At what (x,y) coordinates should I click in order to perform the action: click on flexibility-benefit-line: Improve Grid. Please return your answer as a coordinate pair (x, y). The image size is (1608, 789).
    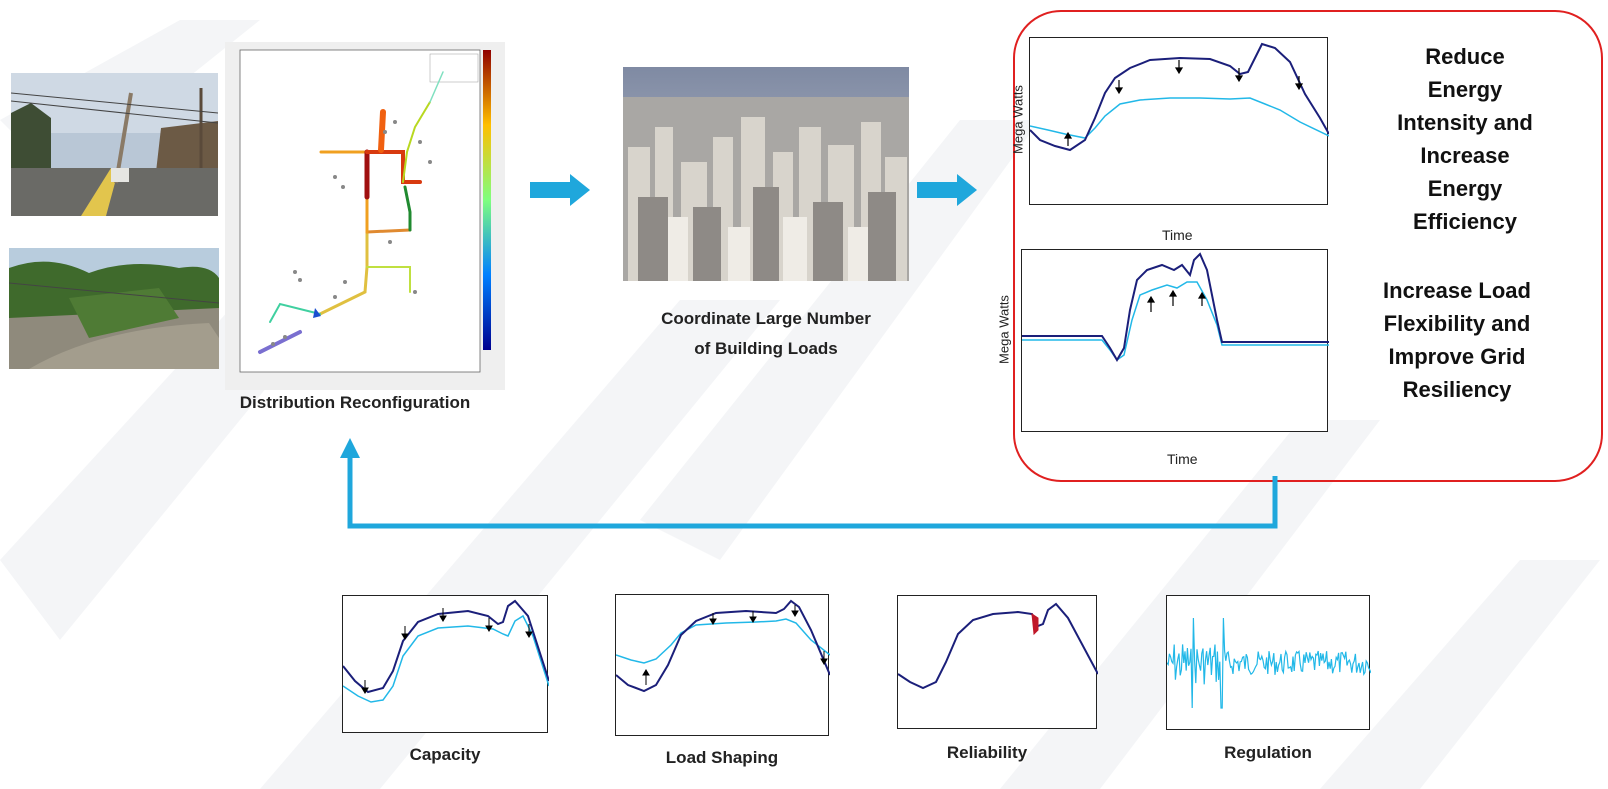
    Looking at the image, I should click on (1457, 356).